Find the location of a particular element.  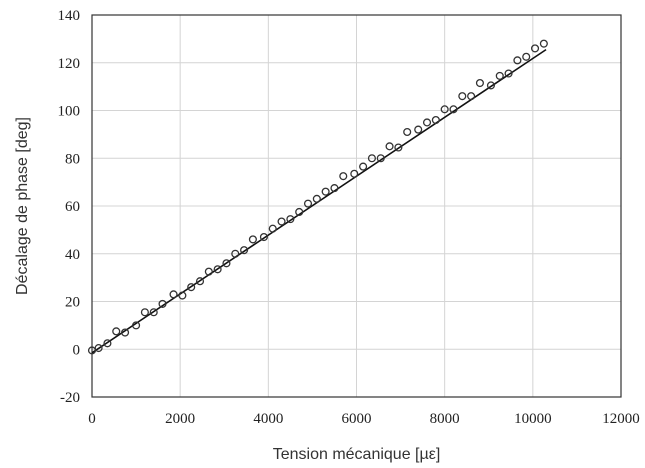

x-tick-label: 8000 is located at coordinates (445, 419).